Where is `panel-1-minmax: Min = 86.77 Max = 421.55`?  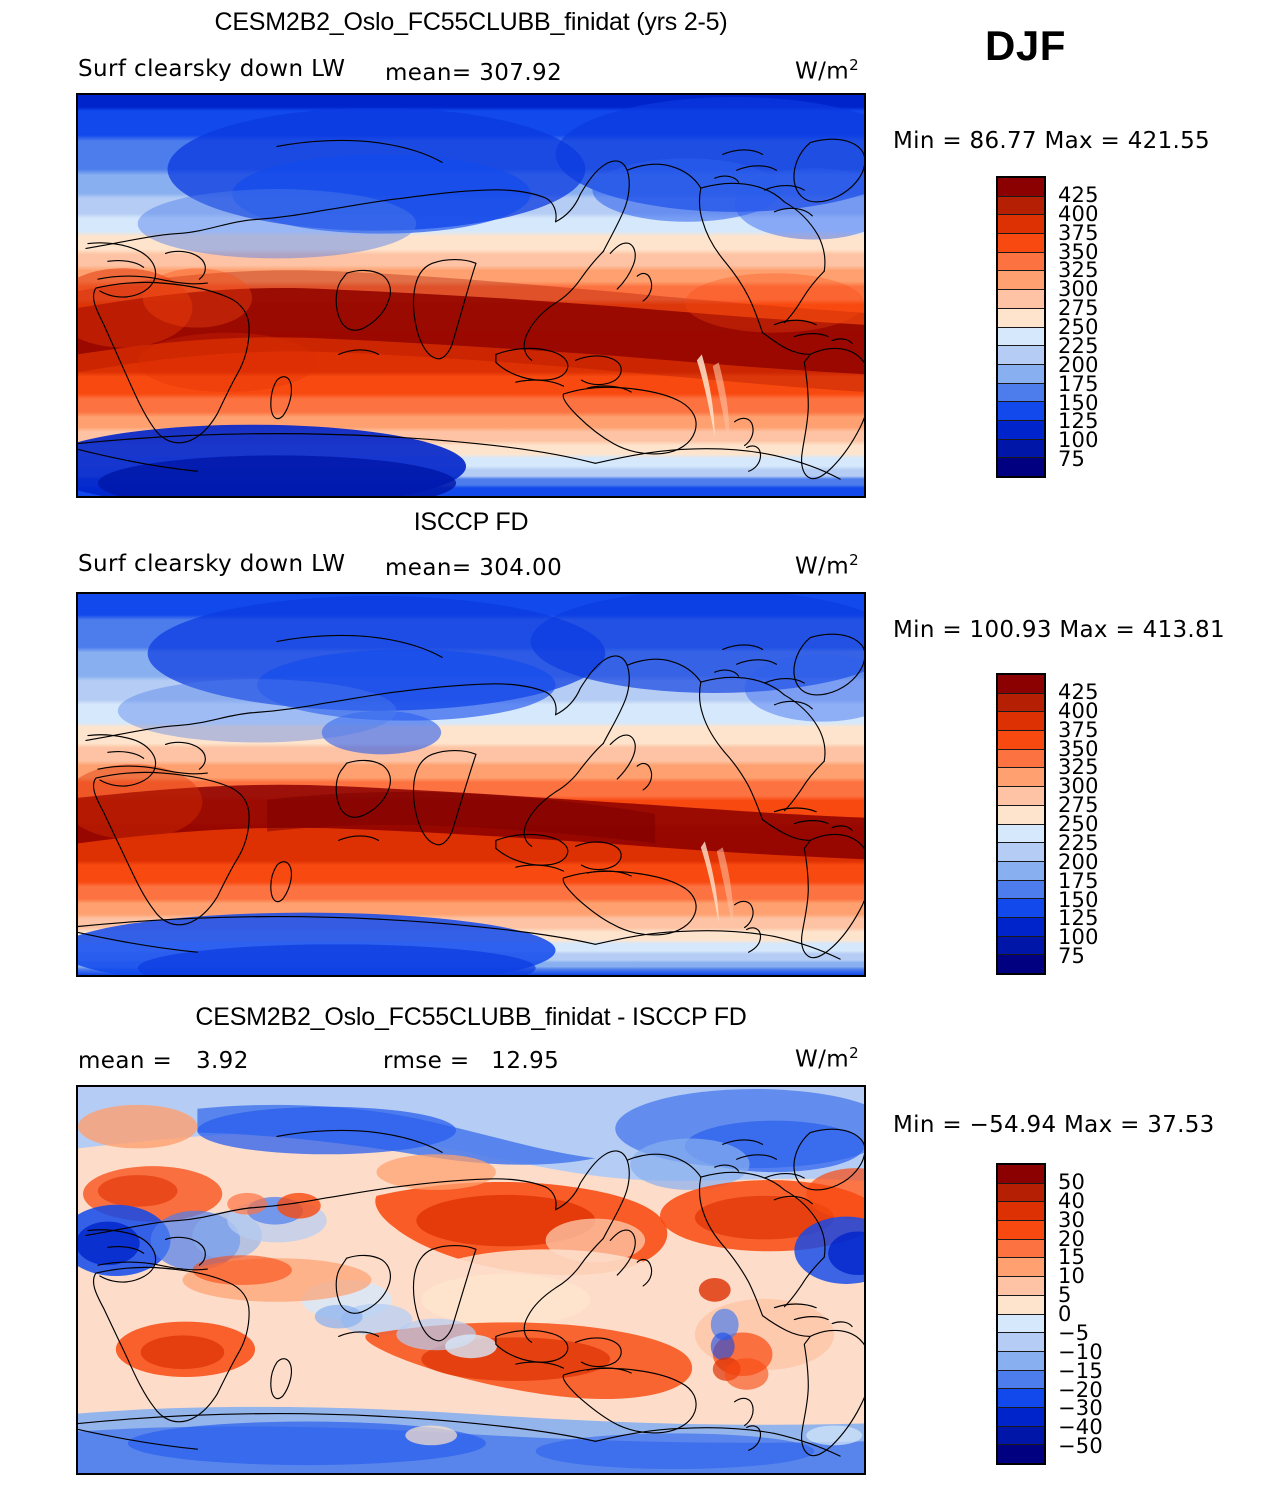 panel-1-minmax: Min = 86.77 Max = 421.55 is located at coordinates (1051, 141).